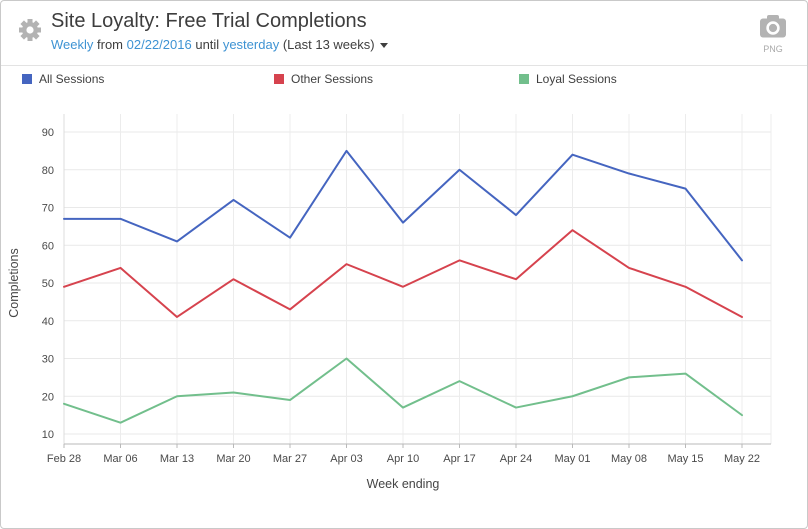 The height and width of the screenshot is (529, 808). Describe the element at coordinates (48, 435) in the screenshot. I see `y-tick-label: 10` at that location.